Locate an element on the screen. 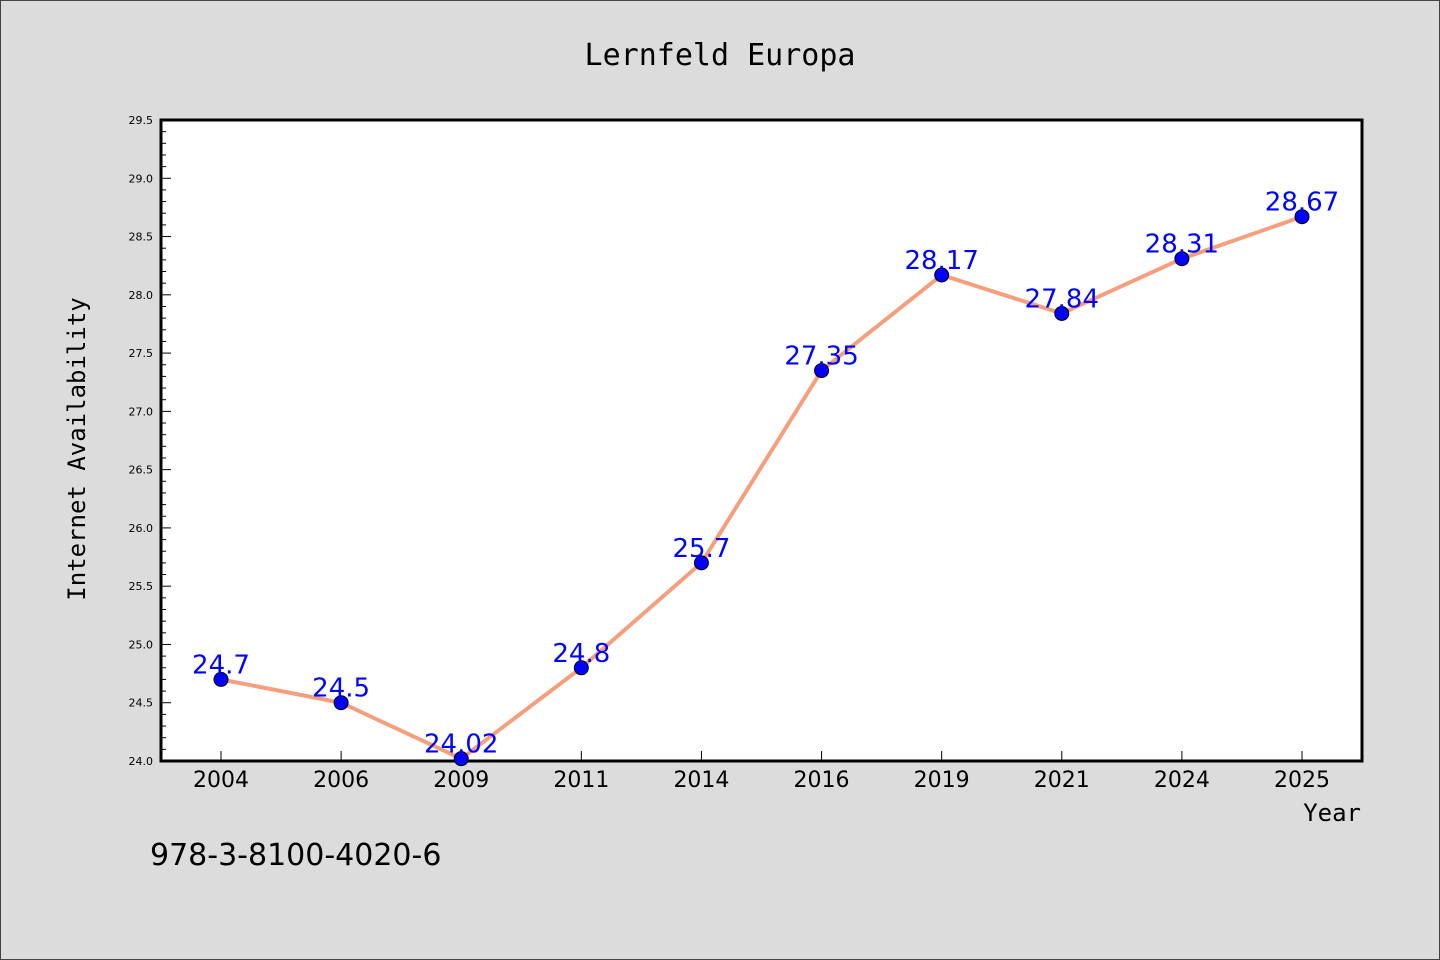 This screenshot has height=960, width=1440. data-label: 24.7 is located at coordinates (221, 665).